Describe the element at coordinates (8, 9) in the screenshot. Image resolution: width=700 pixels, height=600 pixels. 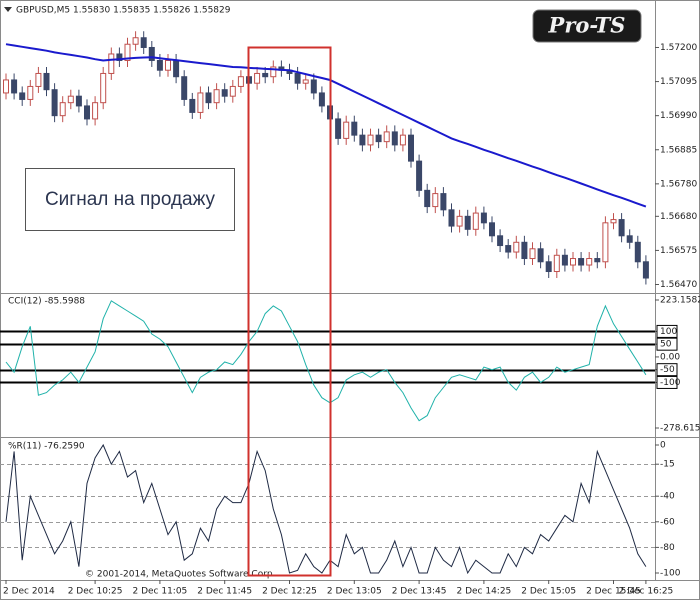
I see `collapse-arrow` at that location.